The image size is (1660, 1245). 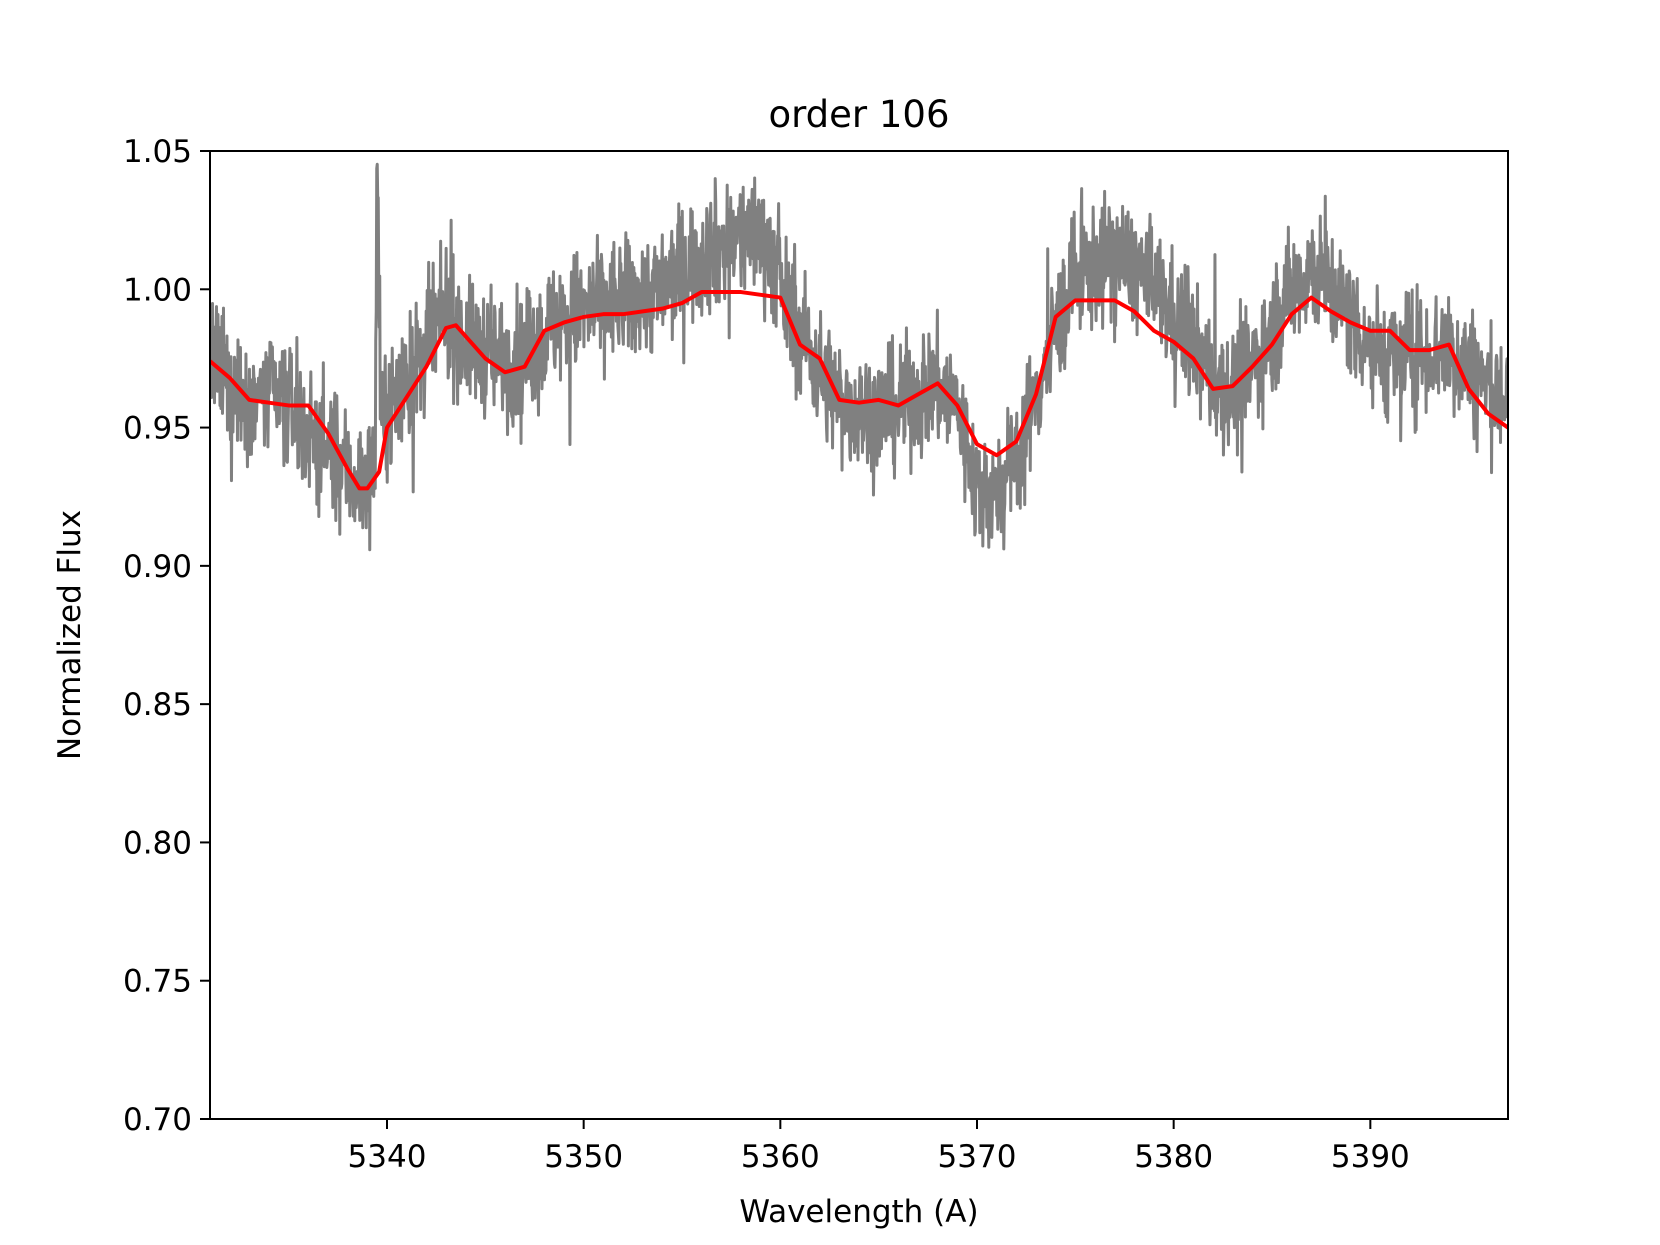 I want to click on y-axis-label: Normalized Flux, so click(x=70, y=635).